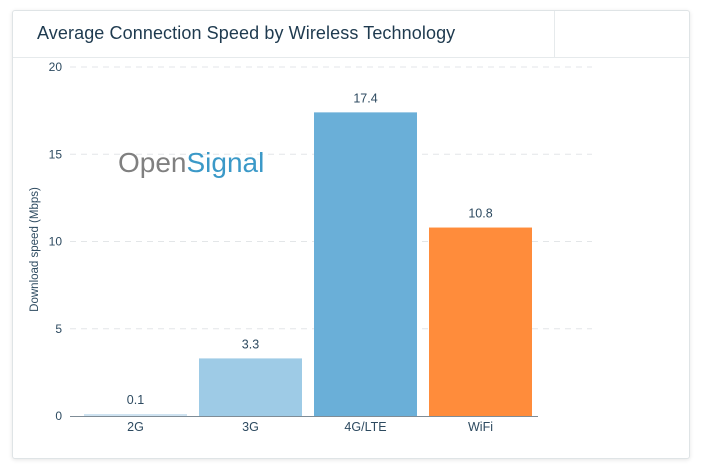  What do you see at coordinates (56, 67) in the screenshot?
I see `y-tick-label: 20` at bounding box center [56, 67].